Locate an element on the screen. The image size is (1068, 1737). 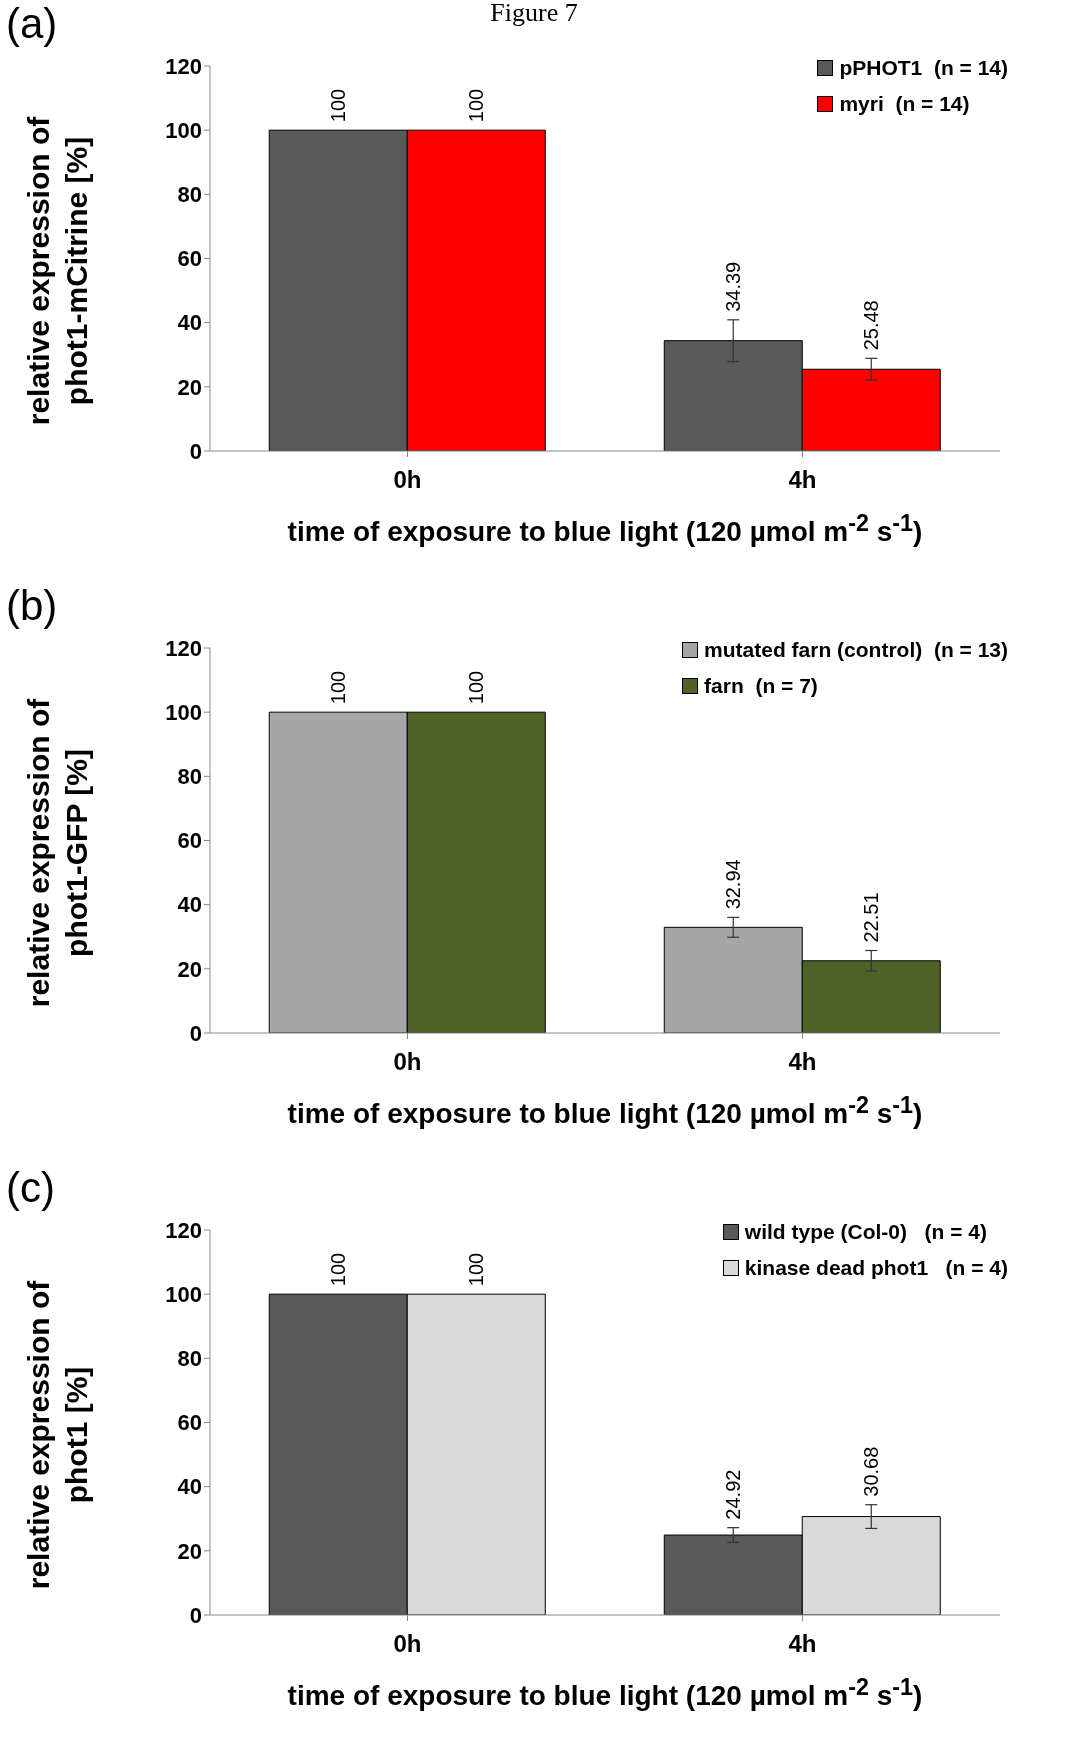
text: (c) is located at coordinates (30, 1188).